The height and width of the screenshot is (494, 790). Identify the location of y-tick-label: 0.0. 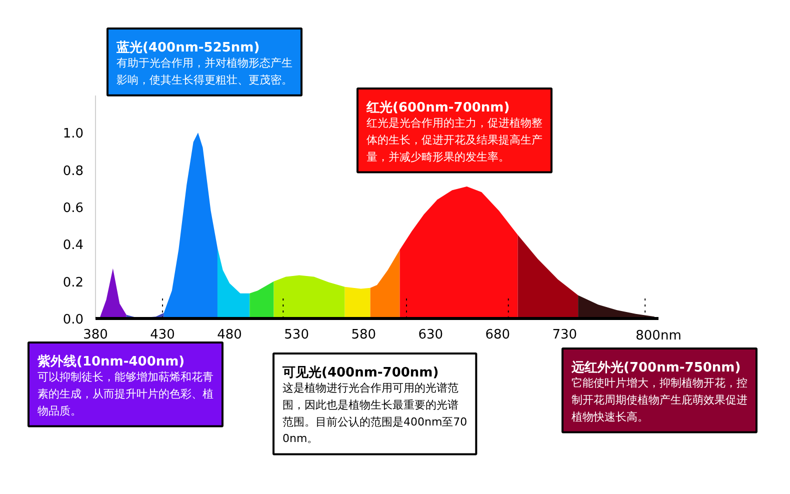
(73, 320).